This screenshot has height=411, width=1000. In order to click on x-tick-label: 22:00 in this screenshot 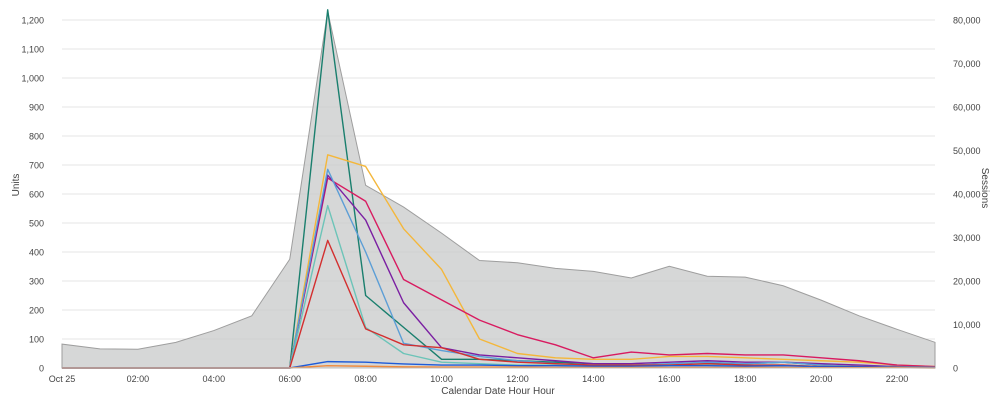, I will do `click(897, 379)`.